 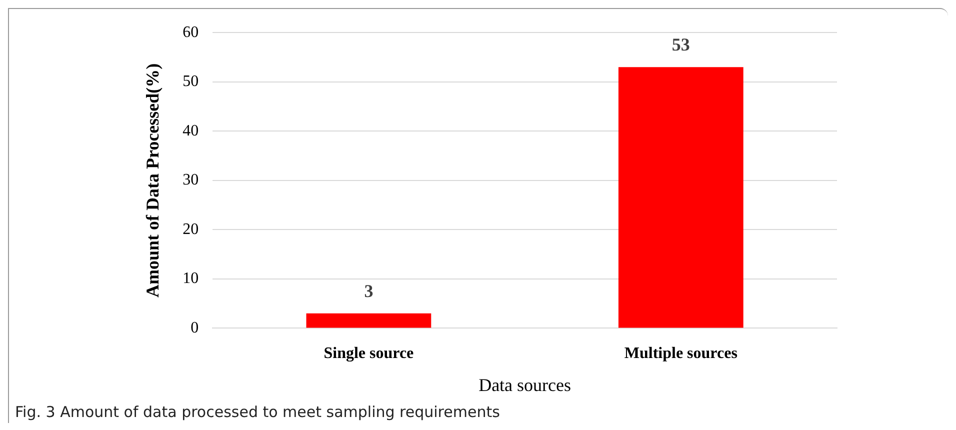 What do you see at coordinates (681, 353) in the screenshot?
I see `x-tick-label: Multiple sources` at bounding box center [681, 353].